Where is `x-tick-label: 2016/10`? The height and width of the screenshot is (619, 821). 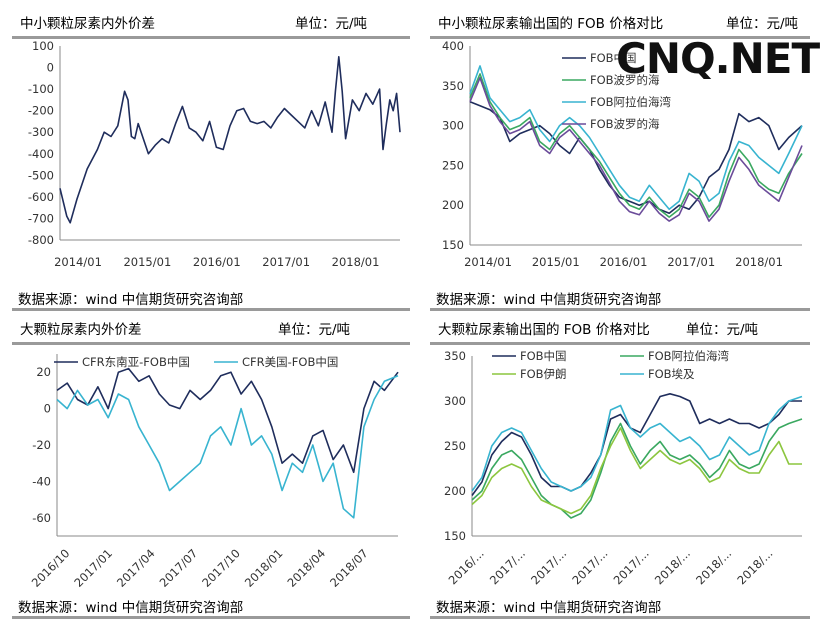
x-tick-label: 2016/10 is located at coordinates (51, 568).